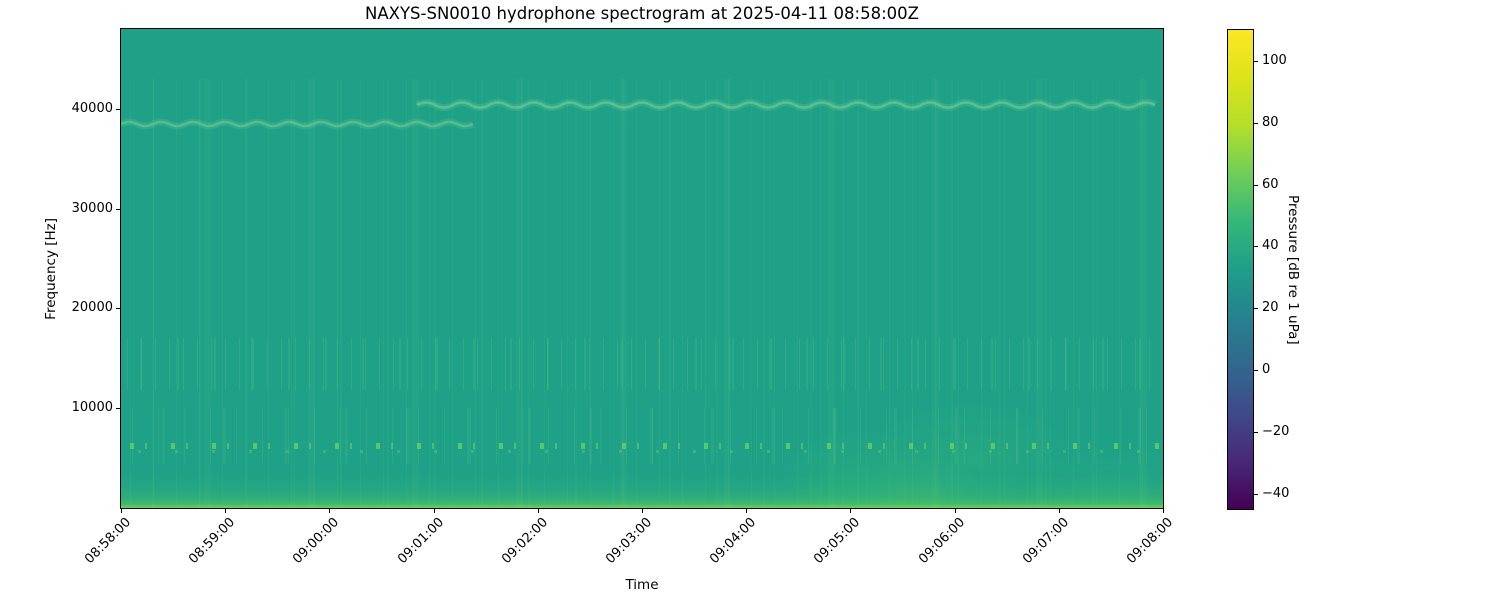 The width and height of the screenshot is (1500, 600). What do you see at coordinates (1240, 269) in the screenshot?
I see `colorbar` at bounding box center [1240, 269].